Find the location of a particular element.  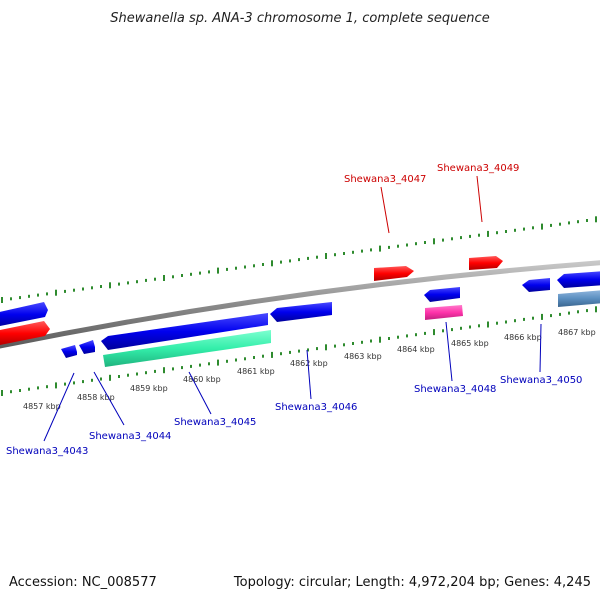

gene-arrow-4048-pink is located at coordinates (444, 312).